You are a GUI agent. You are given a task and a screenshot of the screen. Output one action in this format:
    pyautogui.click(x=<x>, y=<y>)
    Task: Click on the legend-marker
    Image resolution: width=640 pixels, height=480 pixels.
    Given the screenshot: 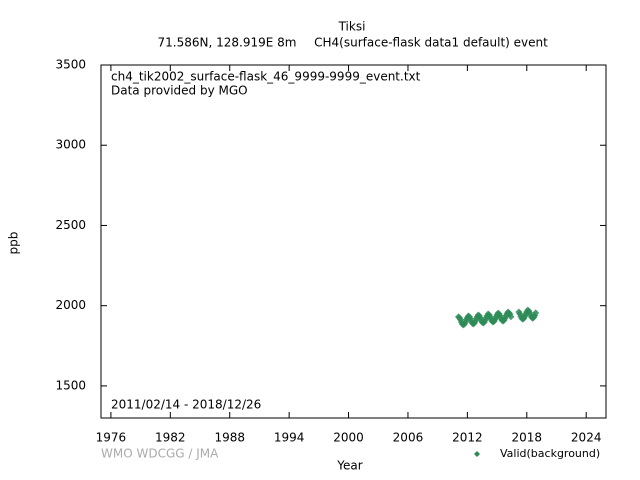 What is the action you would take?
    pyautogui.click(x=477, y=454)
    